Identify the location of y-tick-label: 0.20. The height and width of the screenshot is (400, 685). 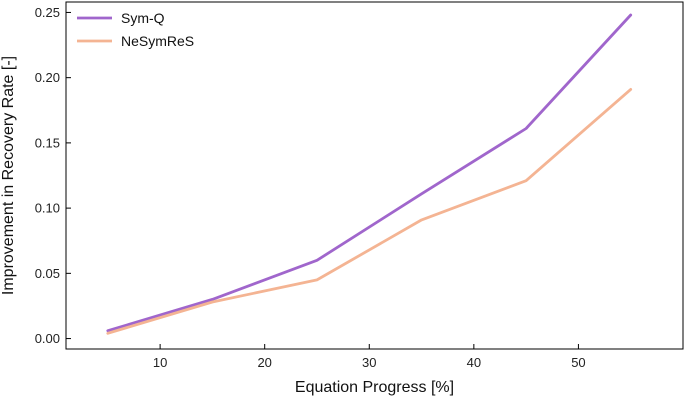
(47, 77).